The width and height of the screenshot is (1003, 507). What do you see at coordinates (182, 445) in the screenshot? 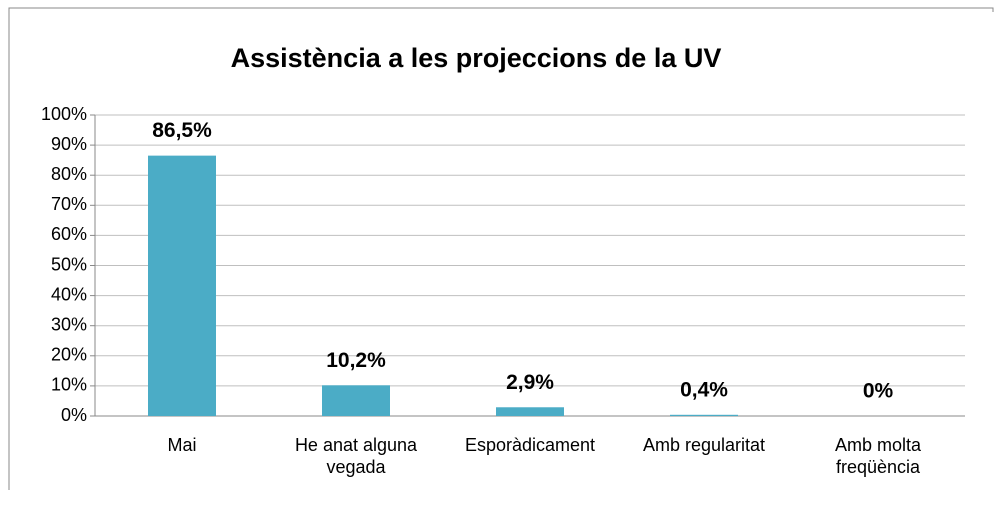
I see `x-tick-label: Mai` at bounding box center [182, 445].